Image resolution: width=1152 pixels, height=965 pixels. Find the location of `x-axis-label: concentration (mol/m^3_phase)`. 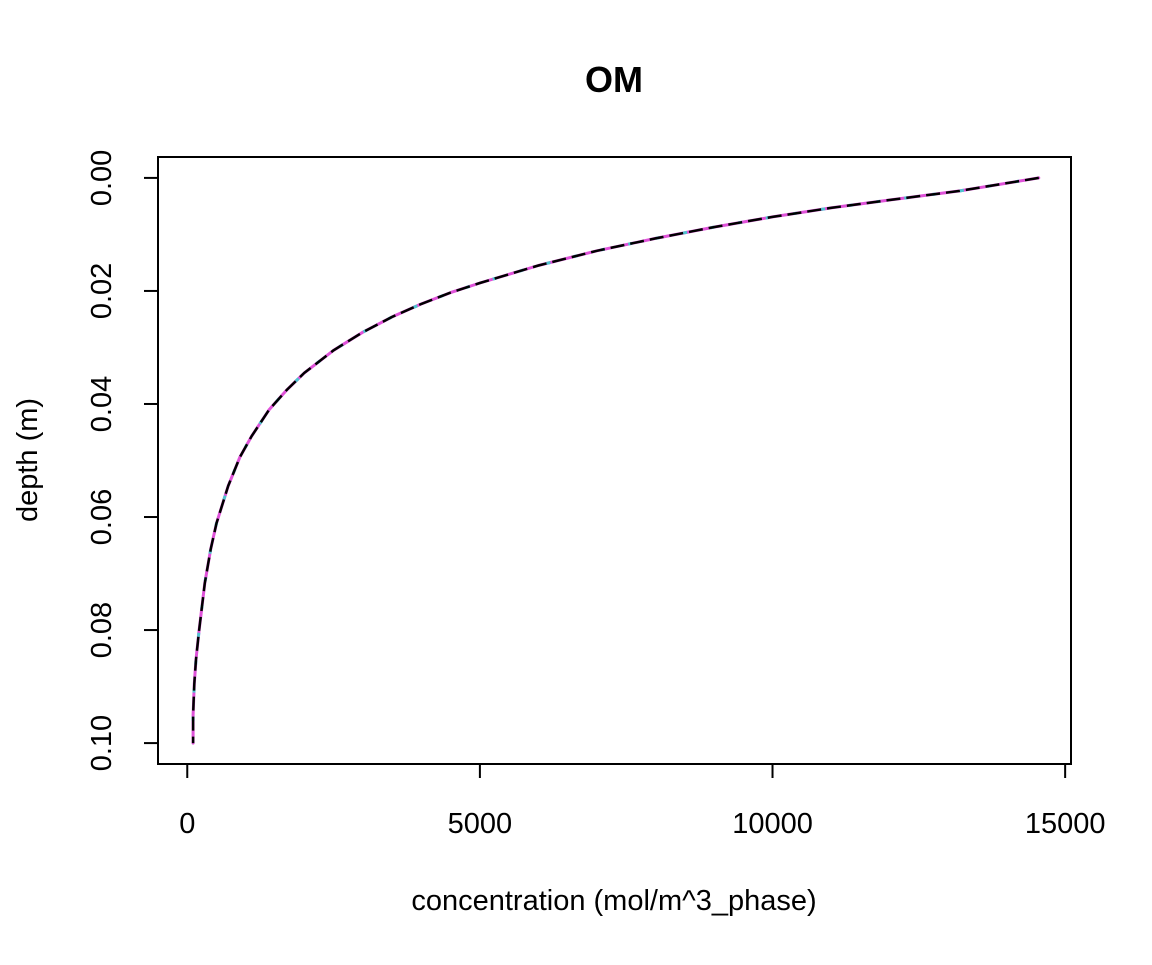

x-axis-label: concentration (mol/m^3_phase) is located at coordinates (613, 901).